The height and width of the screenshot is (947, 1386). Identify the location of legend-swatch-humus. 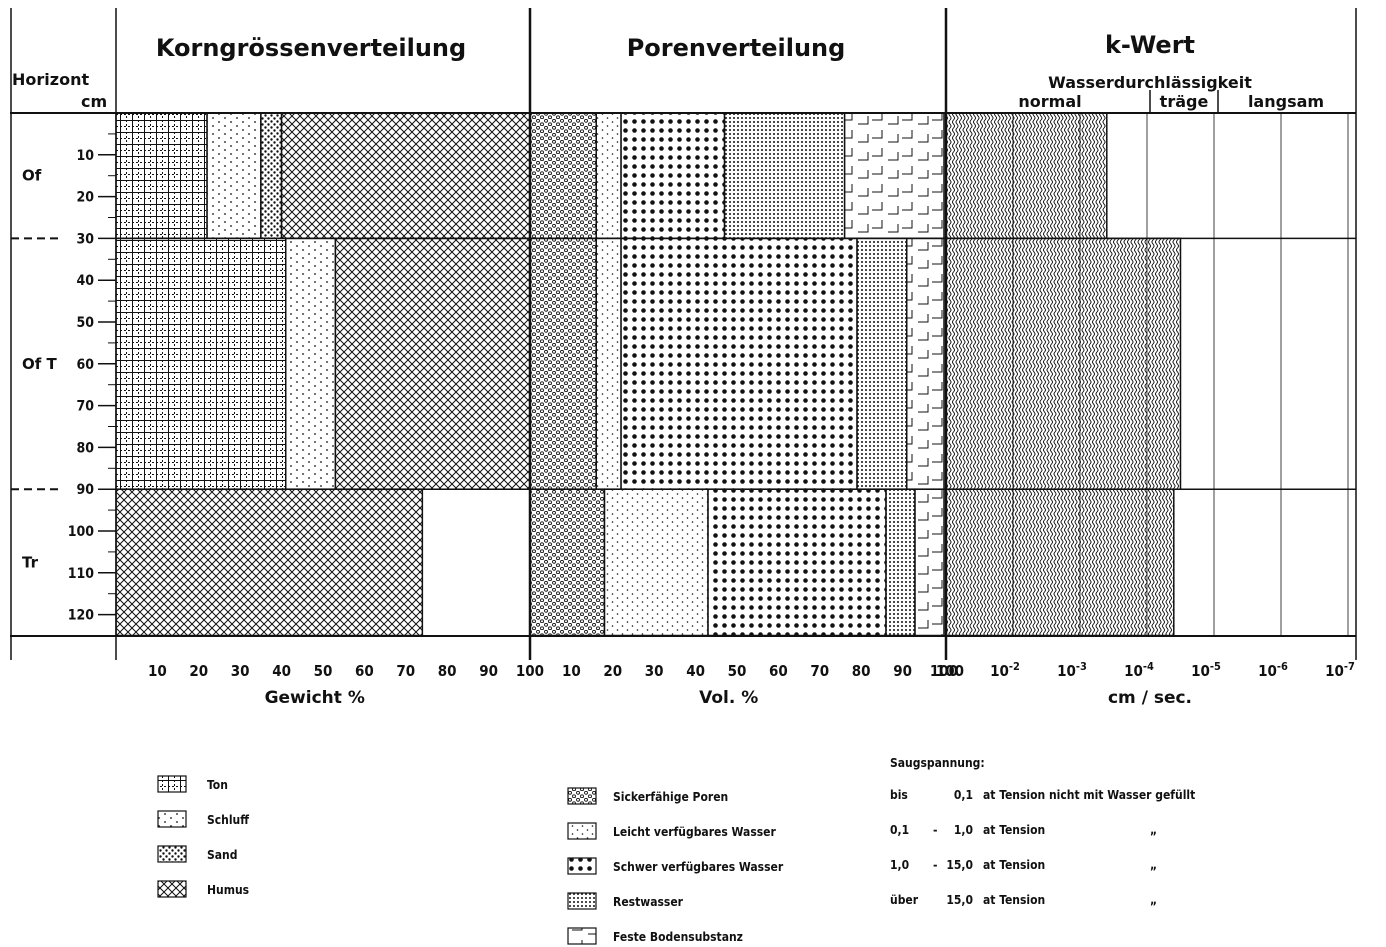
(172, 889).